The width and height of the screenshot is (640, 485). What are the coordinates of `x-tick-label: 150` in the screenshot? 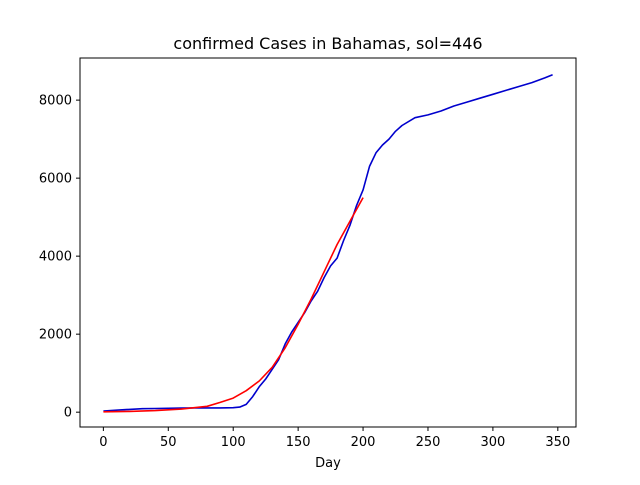 It's located at (298, 442).